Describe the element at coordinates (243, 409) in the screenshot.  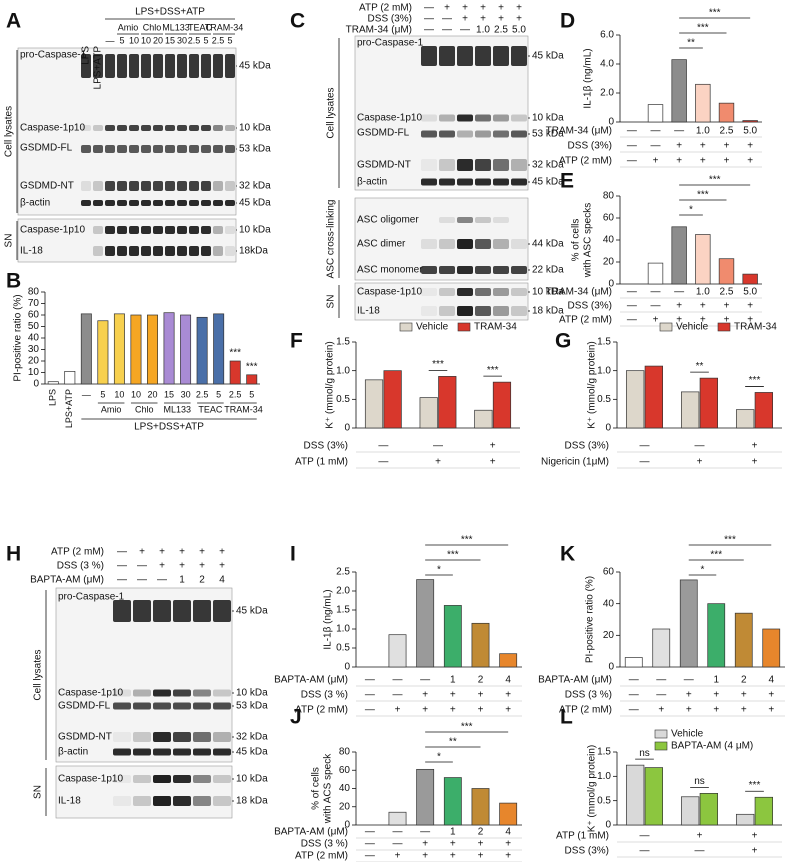
I see `group-label: TRAM-34` at that location.